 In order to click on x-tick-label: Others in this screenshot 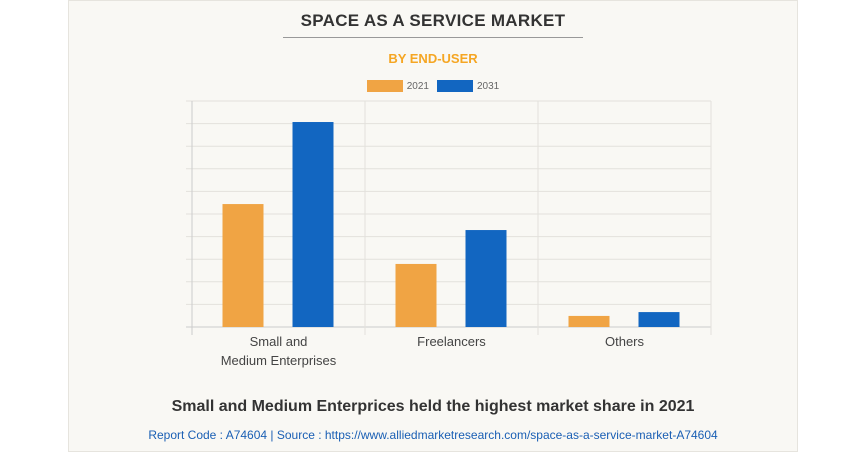, I will do `click(625, 341)`.